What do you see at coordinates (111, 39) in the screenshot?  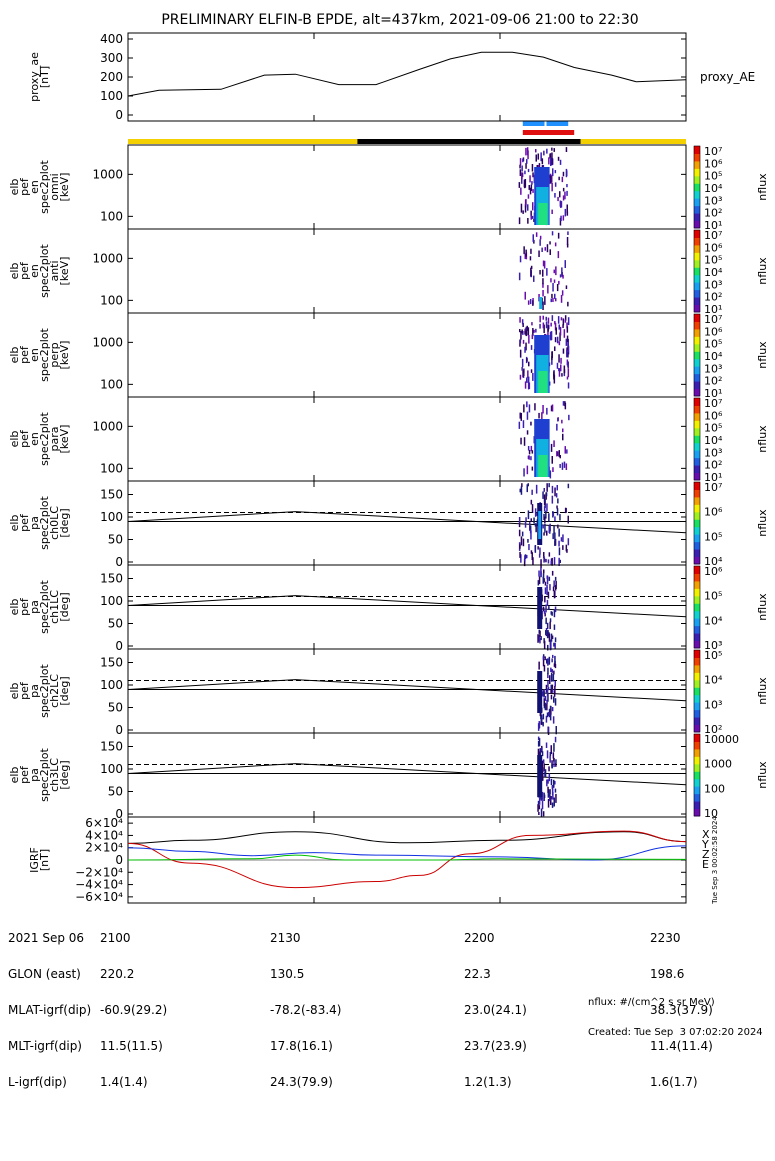 I see `y-tick-label: 400` at bounding box center [111, 39].